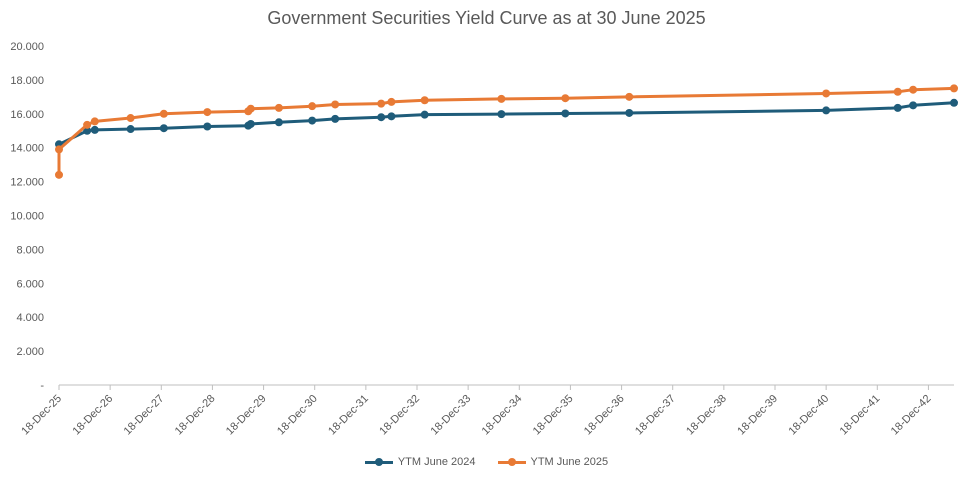  I want to click on y-tick-label: -, so click(42, 386).